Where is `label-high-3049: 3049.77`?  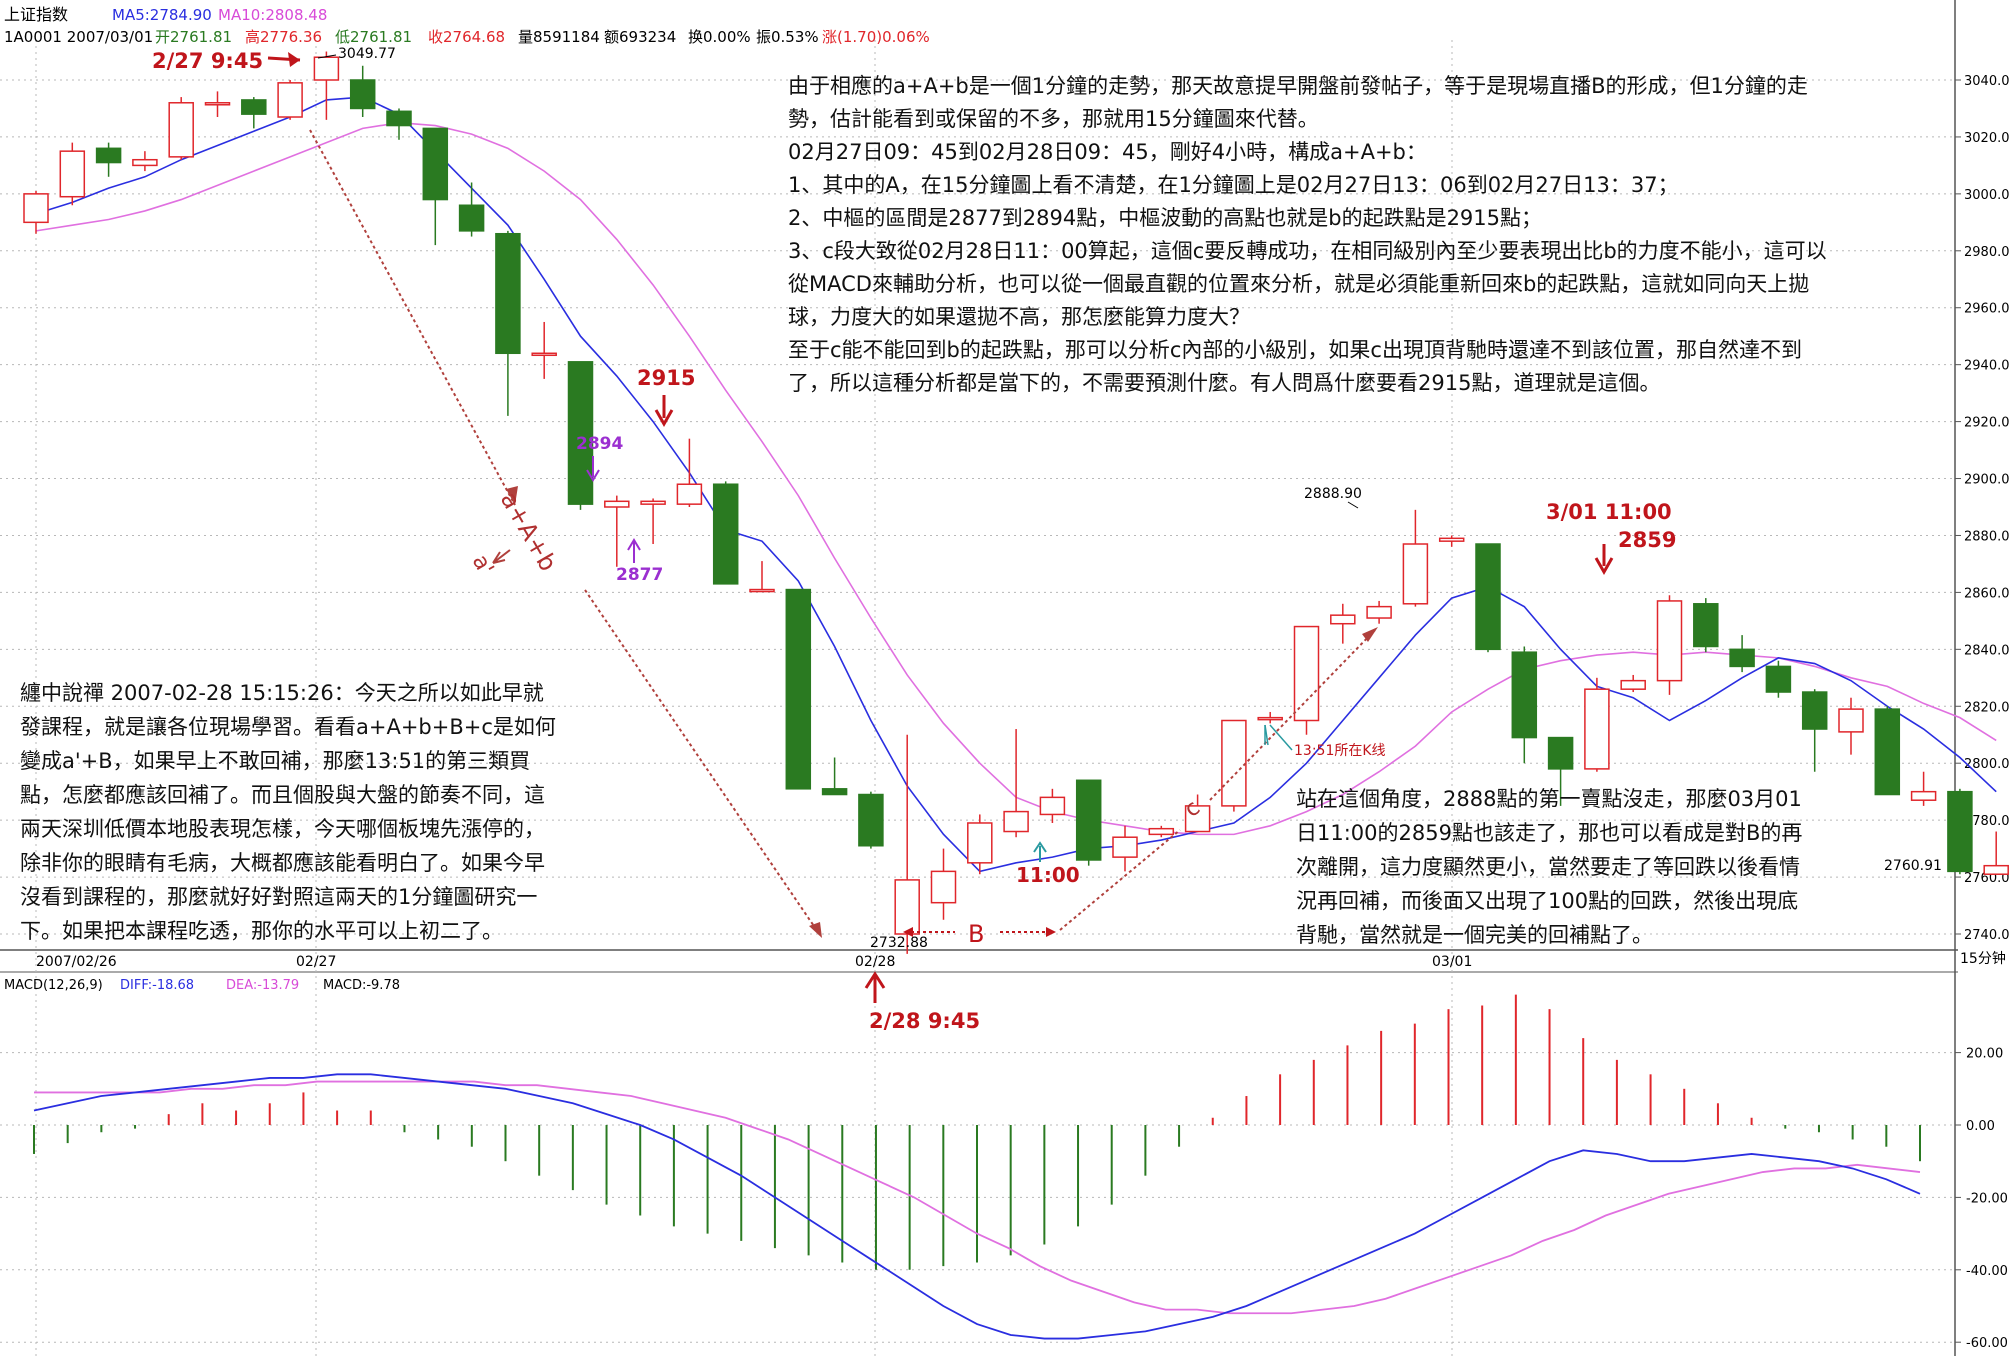 label-high-3049: 3049.77 is located at coordinates (367, 54).